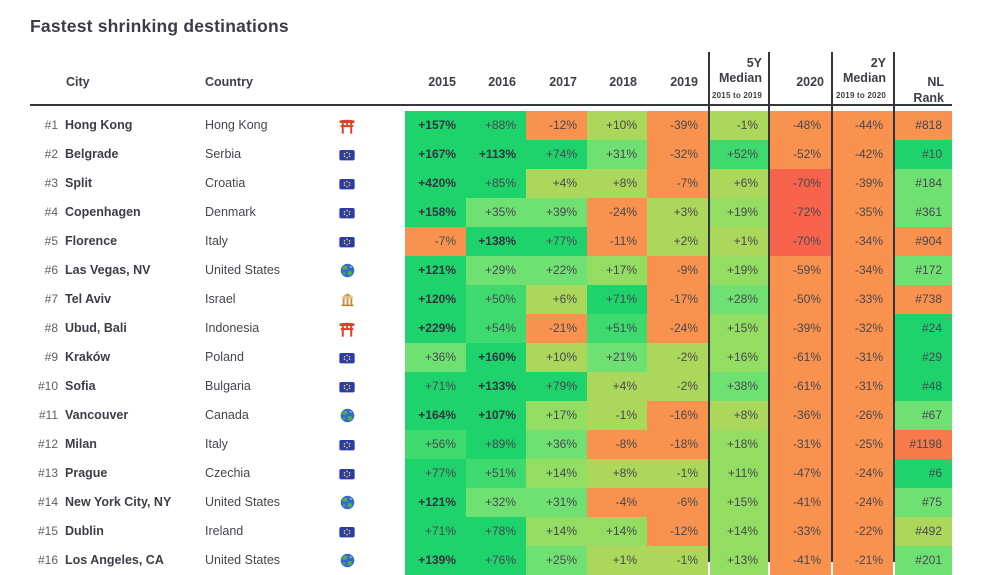 The width and height of the screenshot is (1000, 575). Describe the element at coordinates (863, 154) in the screenshot. I see `cell-2y-median: -42%` at that location.